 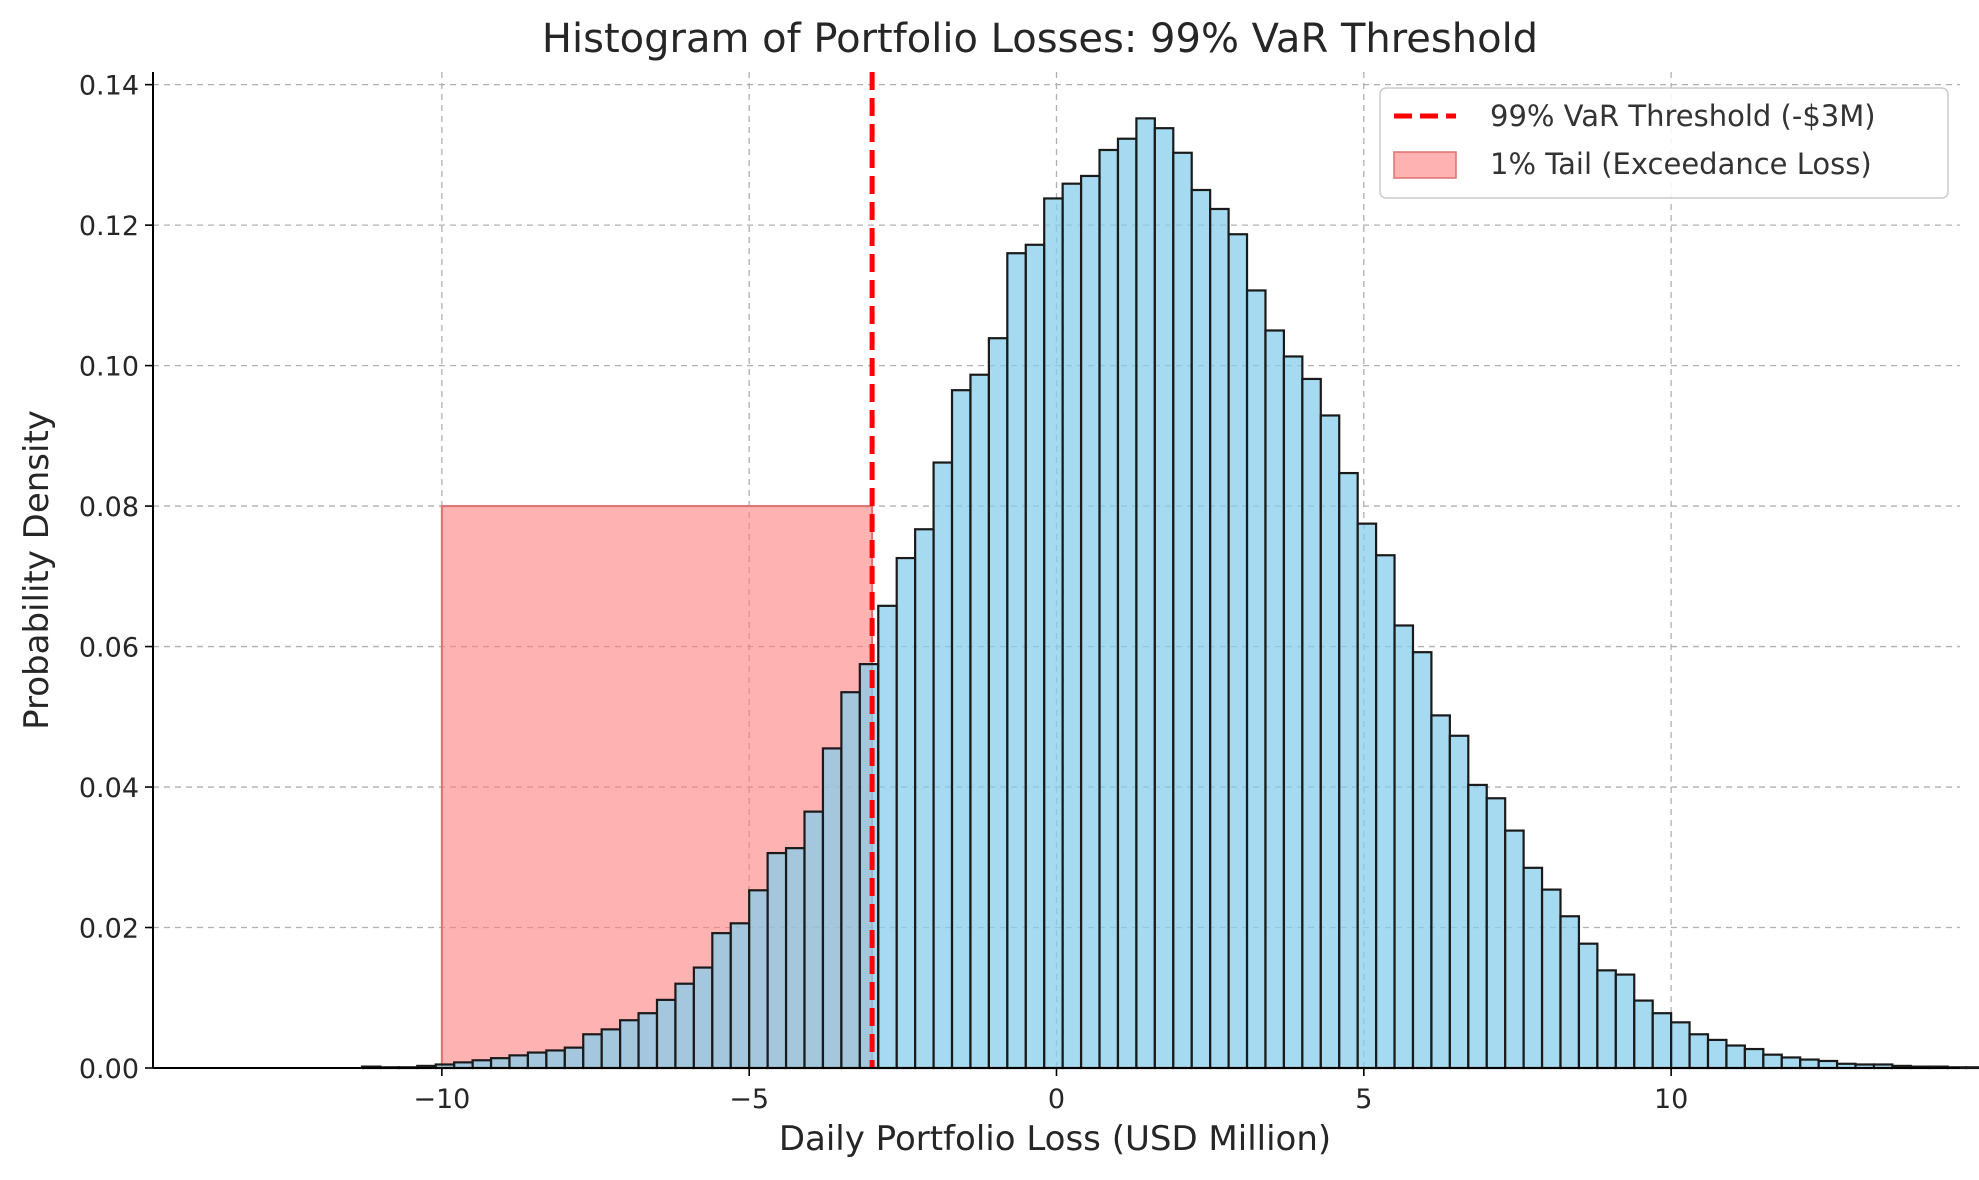 I want to click on y-axis-ticks: 0.00 0.02 0.04 0.06 0.08 0.10 0.12 0.14, so click(x=116, y=578).